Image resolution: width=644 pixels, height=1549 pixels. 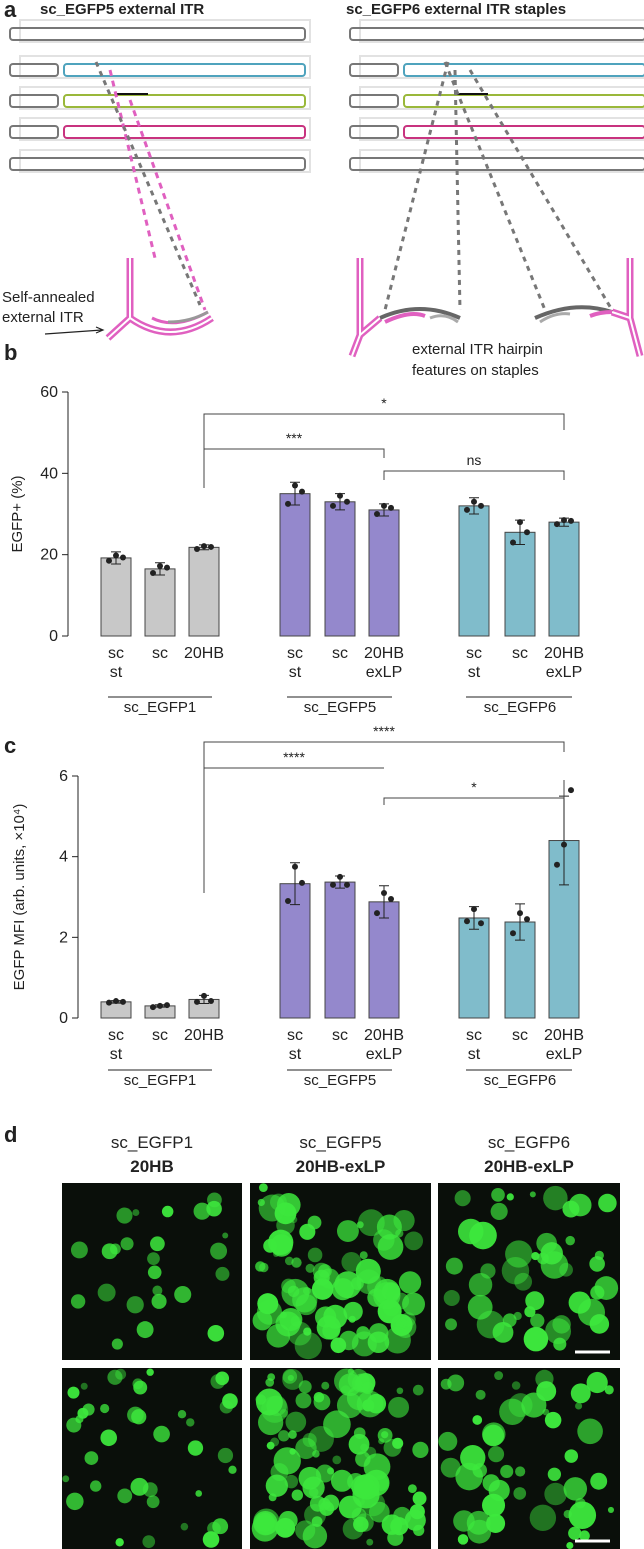 What do you see at coordinates (529, 1142) in the screenshot?
I see `column-title: sc_EGFP6` at bounding box center [529, 1142].